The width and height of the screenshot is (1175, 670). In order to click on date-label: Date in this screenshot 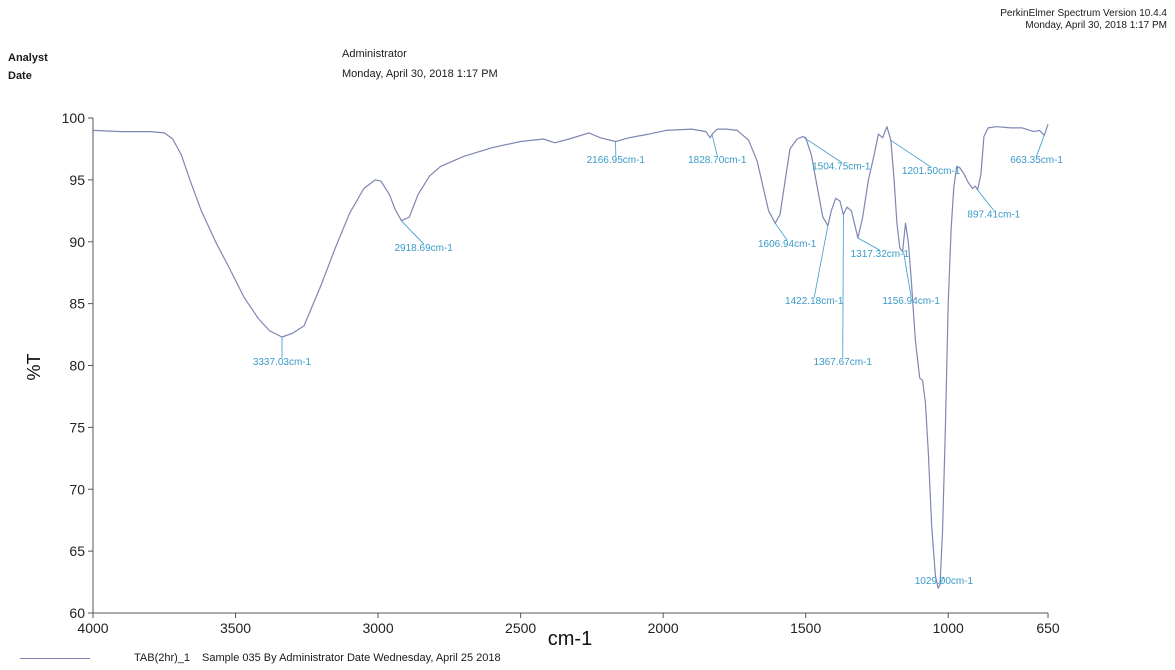, I will do `click(20, 76)`.